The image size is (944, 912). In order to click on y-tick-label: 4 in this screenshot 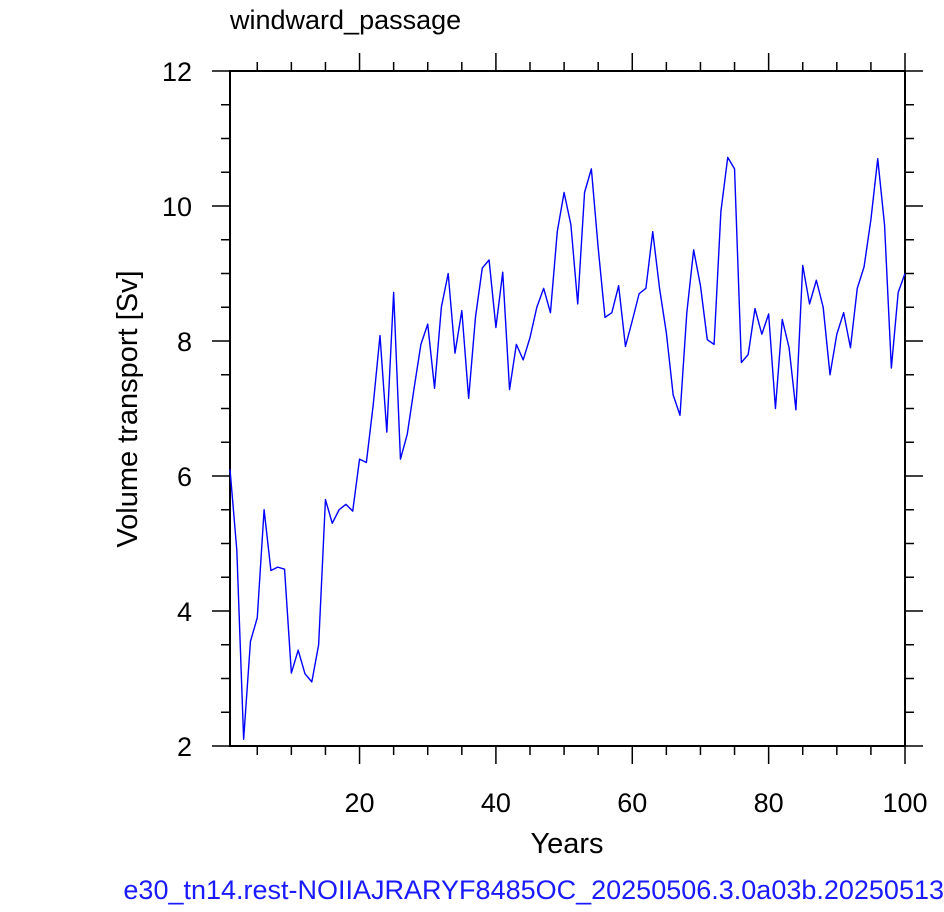, I will do `click(184, 612)`.